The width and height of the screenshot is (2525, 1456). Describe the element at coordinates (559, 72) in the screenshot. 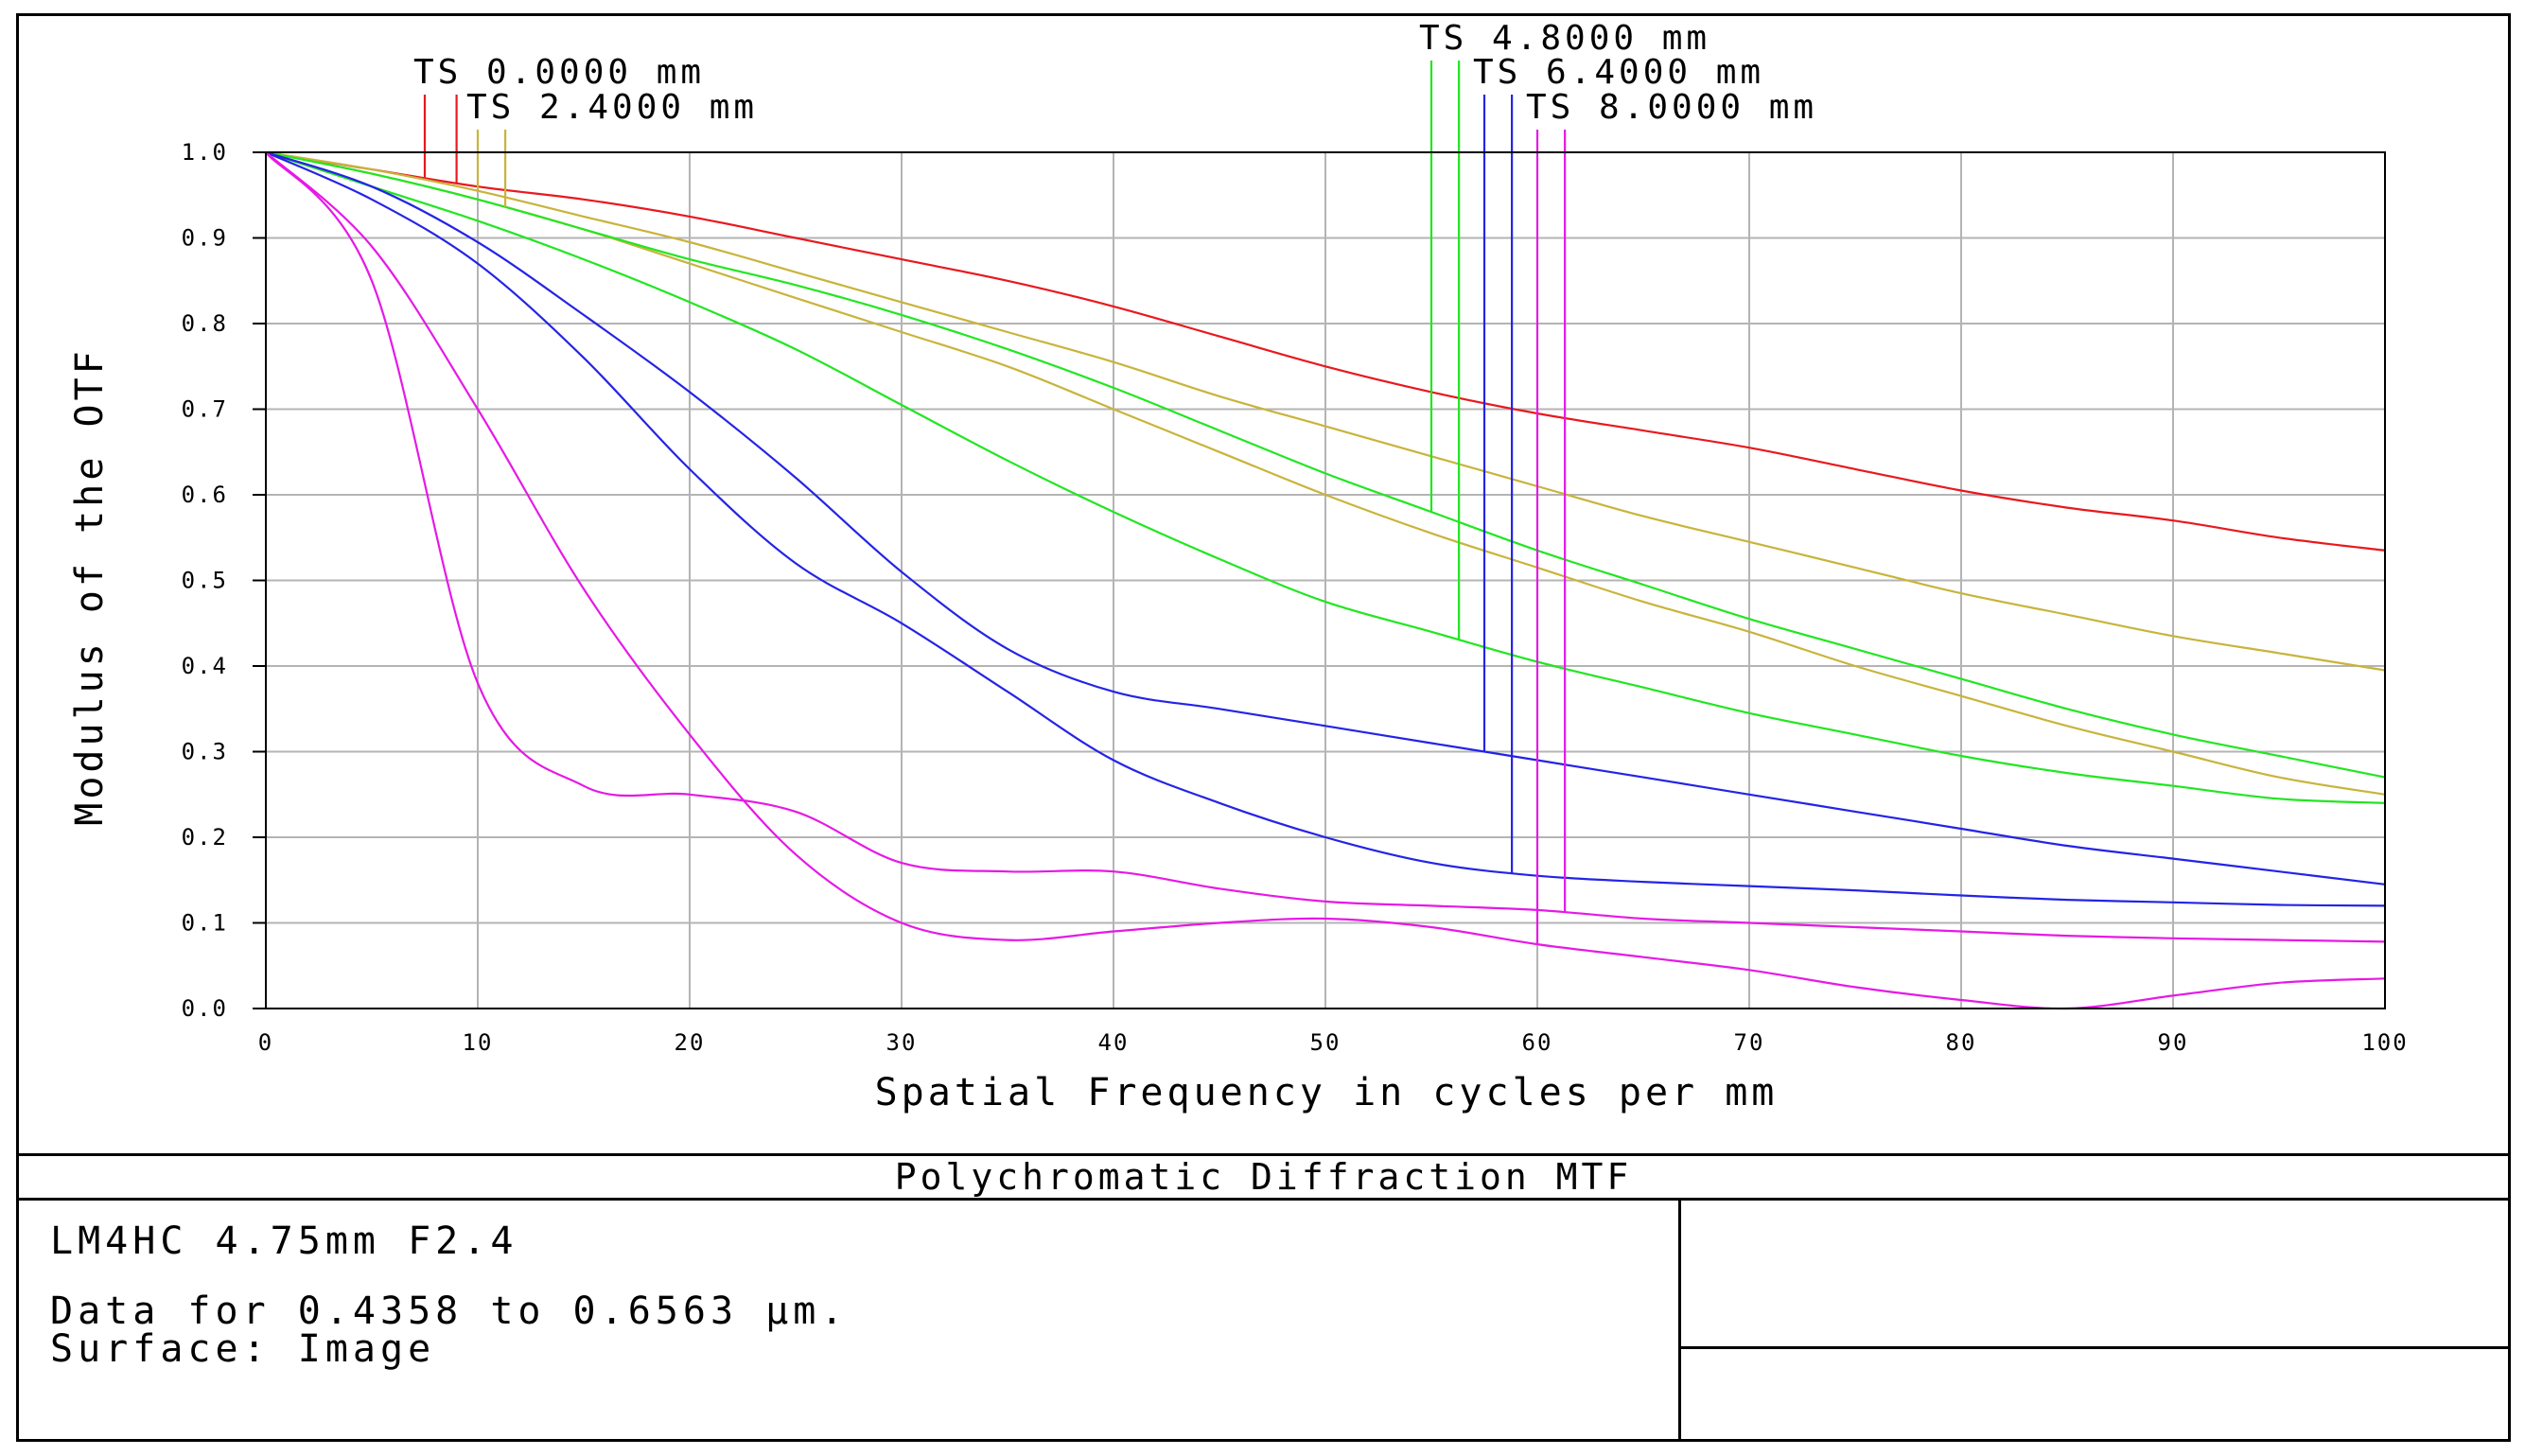

I see `legend-label: TS 0.0000 mm` at that location.